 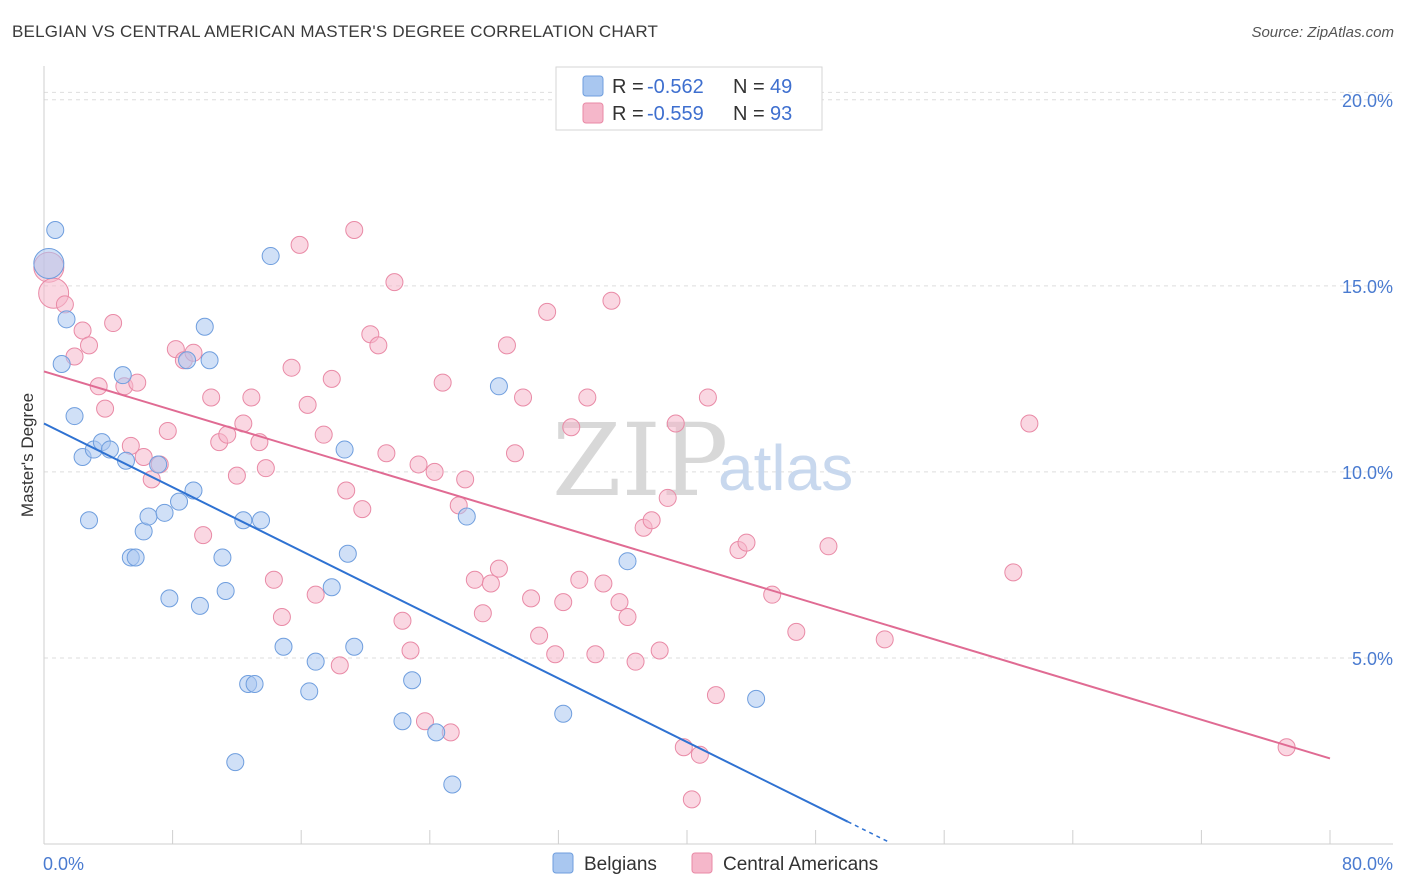 I want to click on x-tick-label-min: 0.0%, so click(x=63, y=864).